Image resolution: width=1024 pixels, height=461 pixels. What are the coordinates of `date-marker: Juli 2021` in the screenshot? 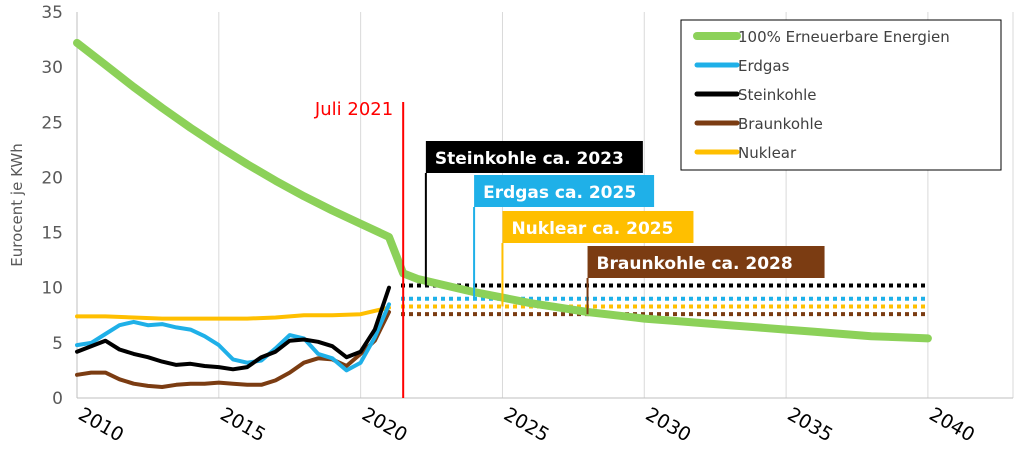 It's located at (359, 248).